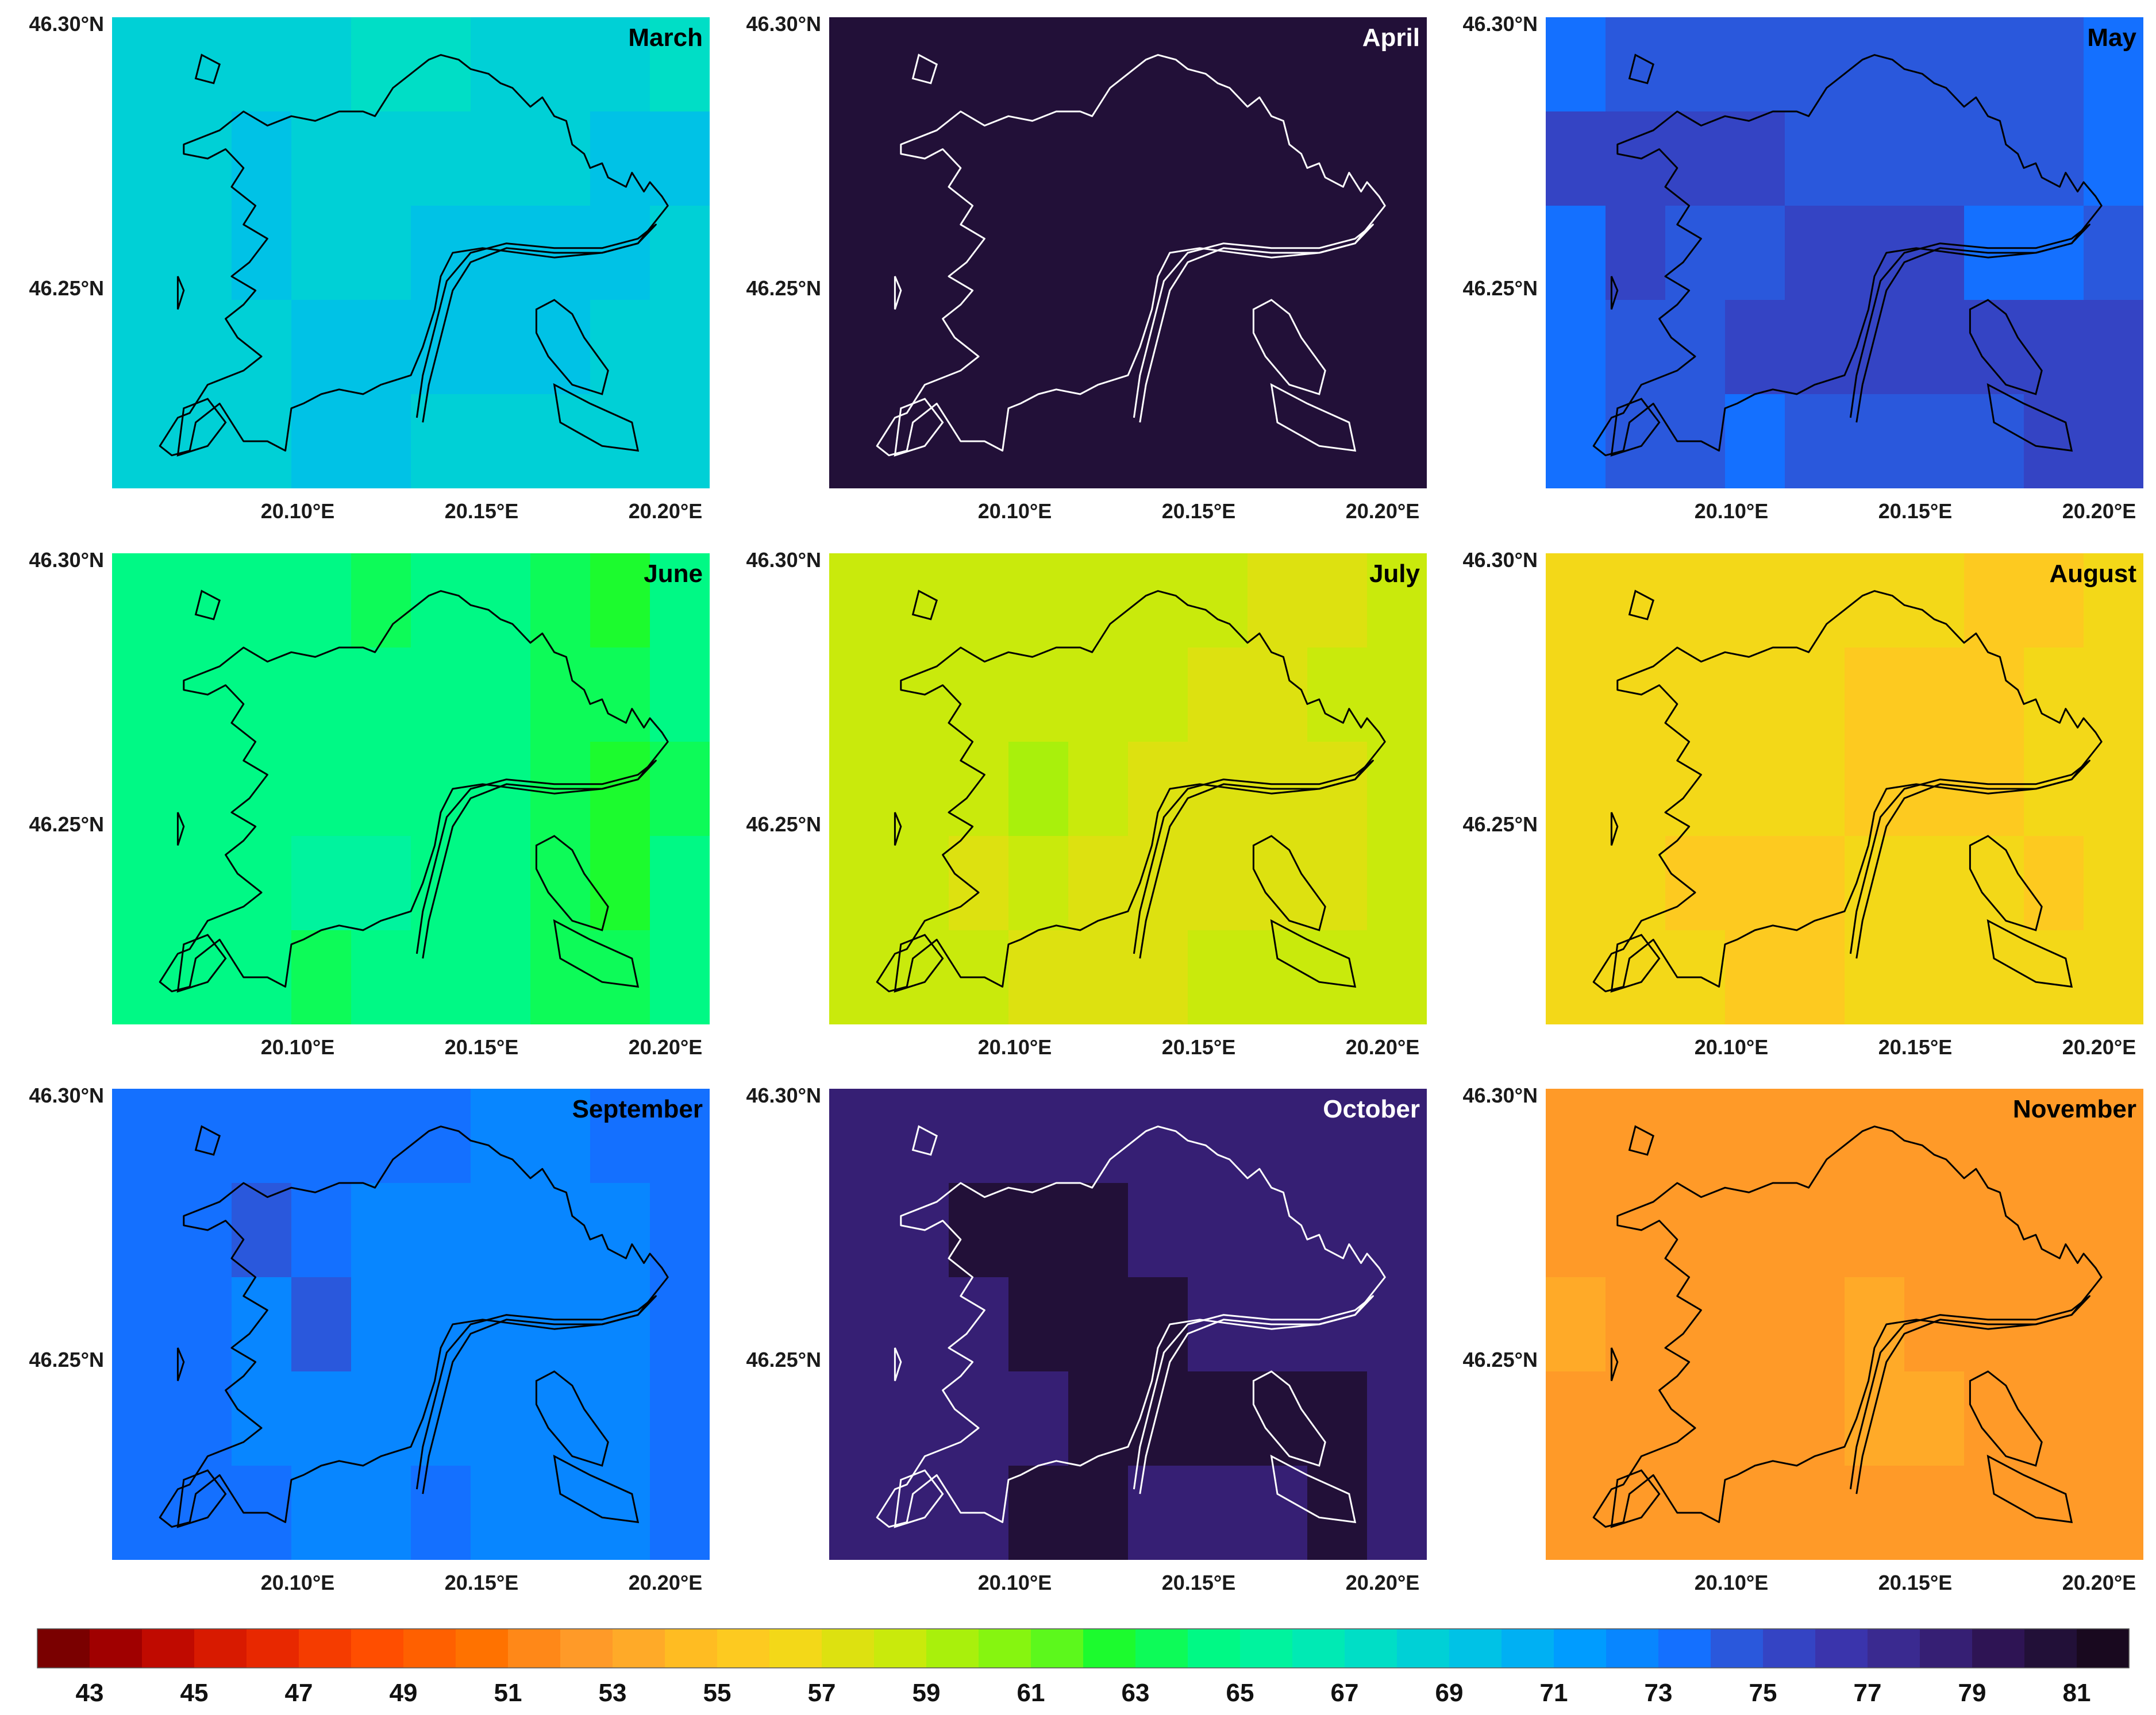  What do you see at coordinates (1449, 1693) in the screenshot?
I see `colorbar-tick-label: 69` at bounding box center [1449, 1693].